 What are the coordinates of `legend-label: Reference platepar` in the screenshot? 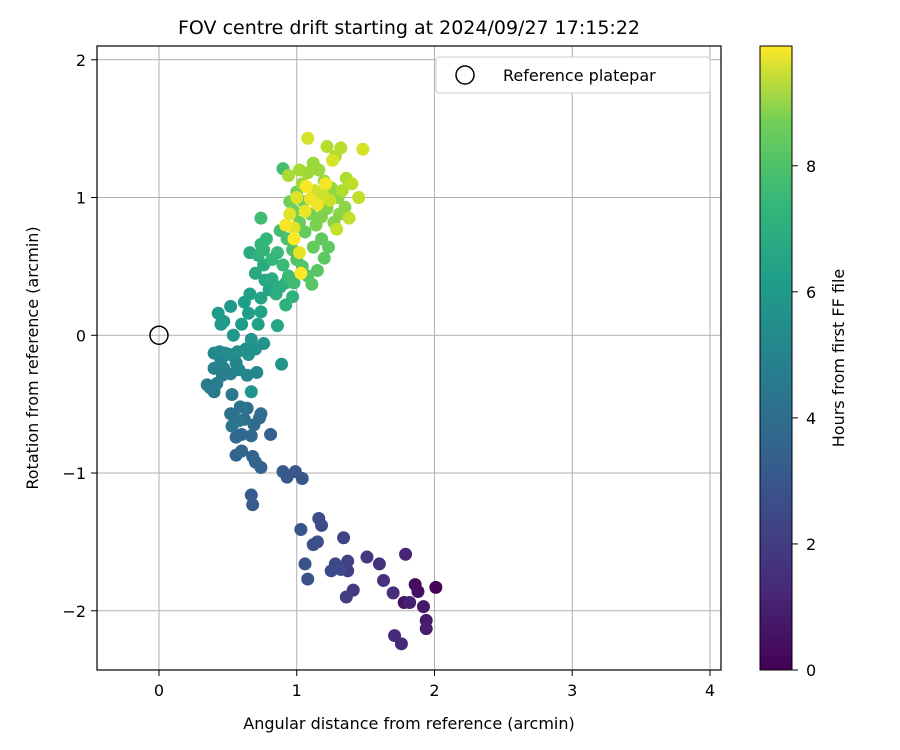 It's located at (579, 75).